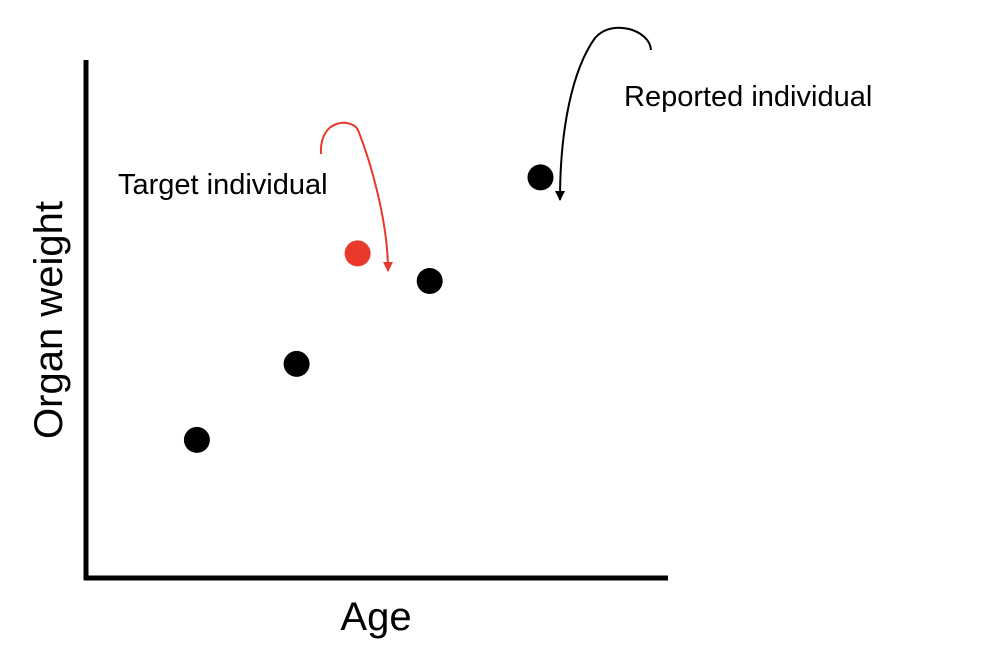  I want to click on x-axis-label: Age, so click(375, 617).